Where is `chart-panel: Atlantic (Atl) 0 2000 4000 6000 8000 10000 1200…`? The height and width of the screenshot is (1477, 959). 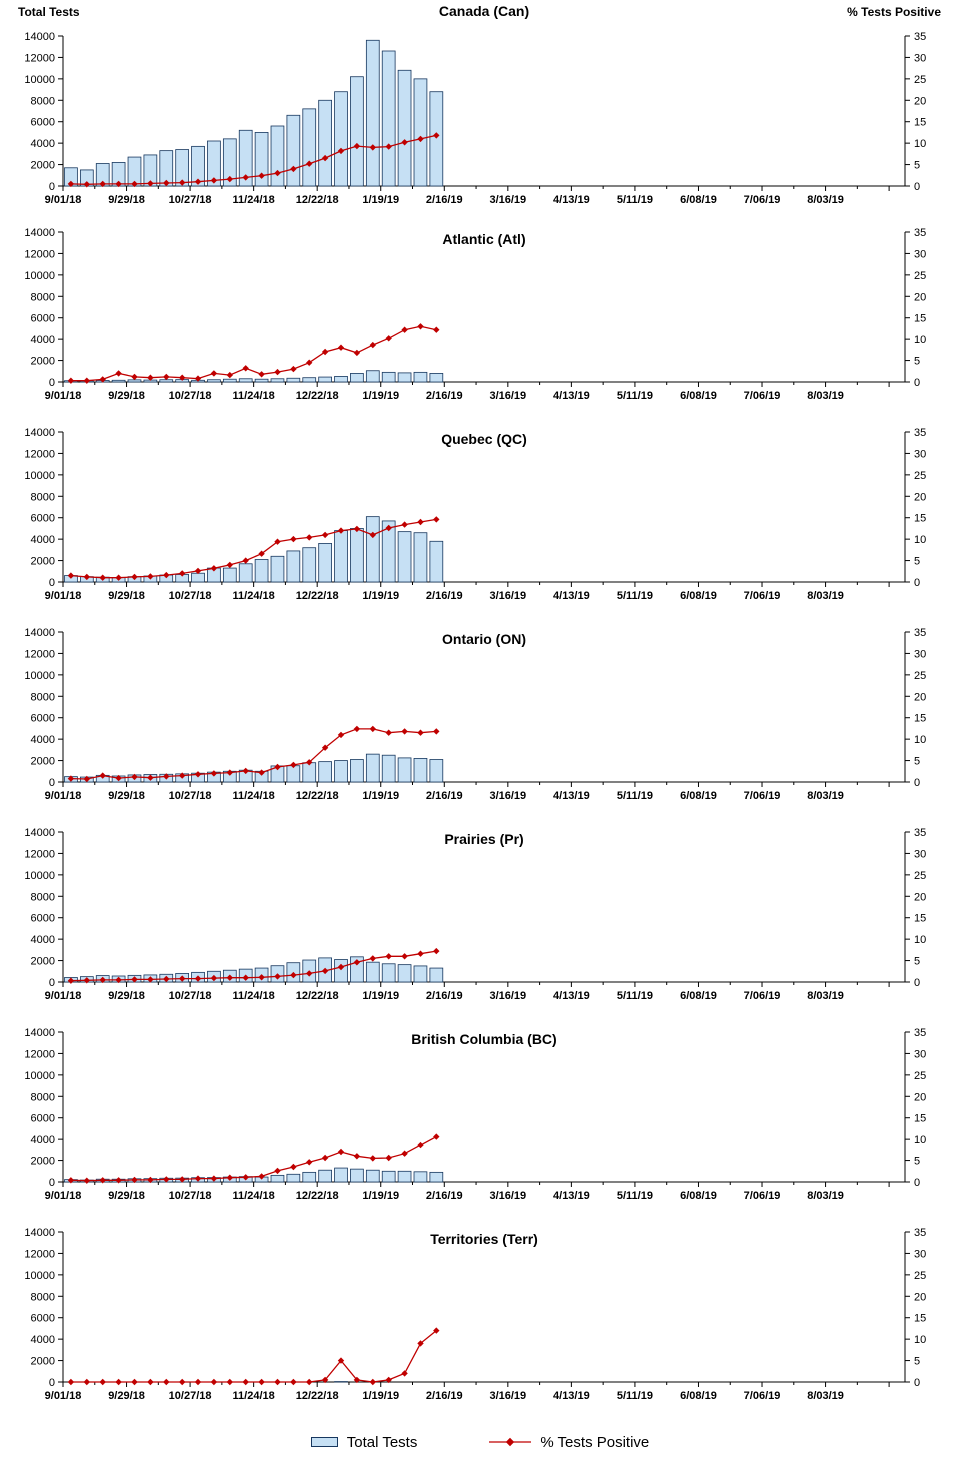
chart-panel: Atlantic (Atl) 0 2000 4000 6000 8000 10000 1200… is located at coordinates (475, 314).